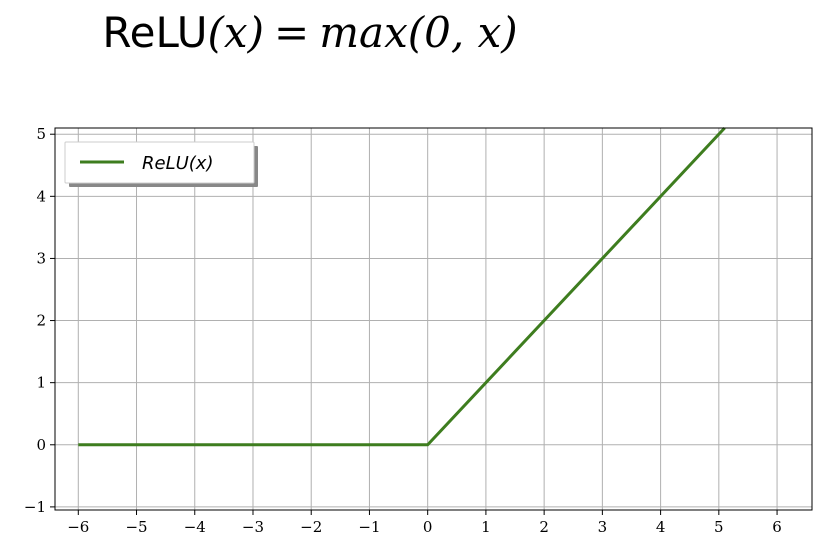 The width and height of the screenshot is (837, 554). Describe the element at coordinates (777, 527) in the screenshot. I see `x-tick-label: 6` at that location.